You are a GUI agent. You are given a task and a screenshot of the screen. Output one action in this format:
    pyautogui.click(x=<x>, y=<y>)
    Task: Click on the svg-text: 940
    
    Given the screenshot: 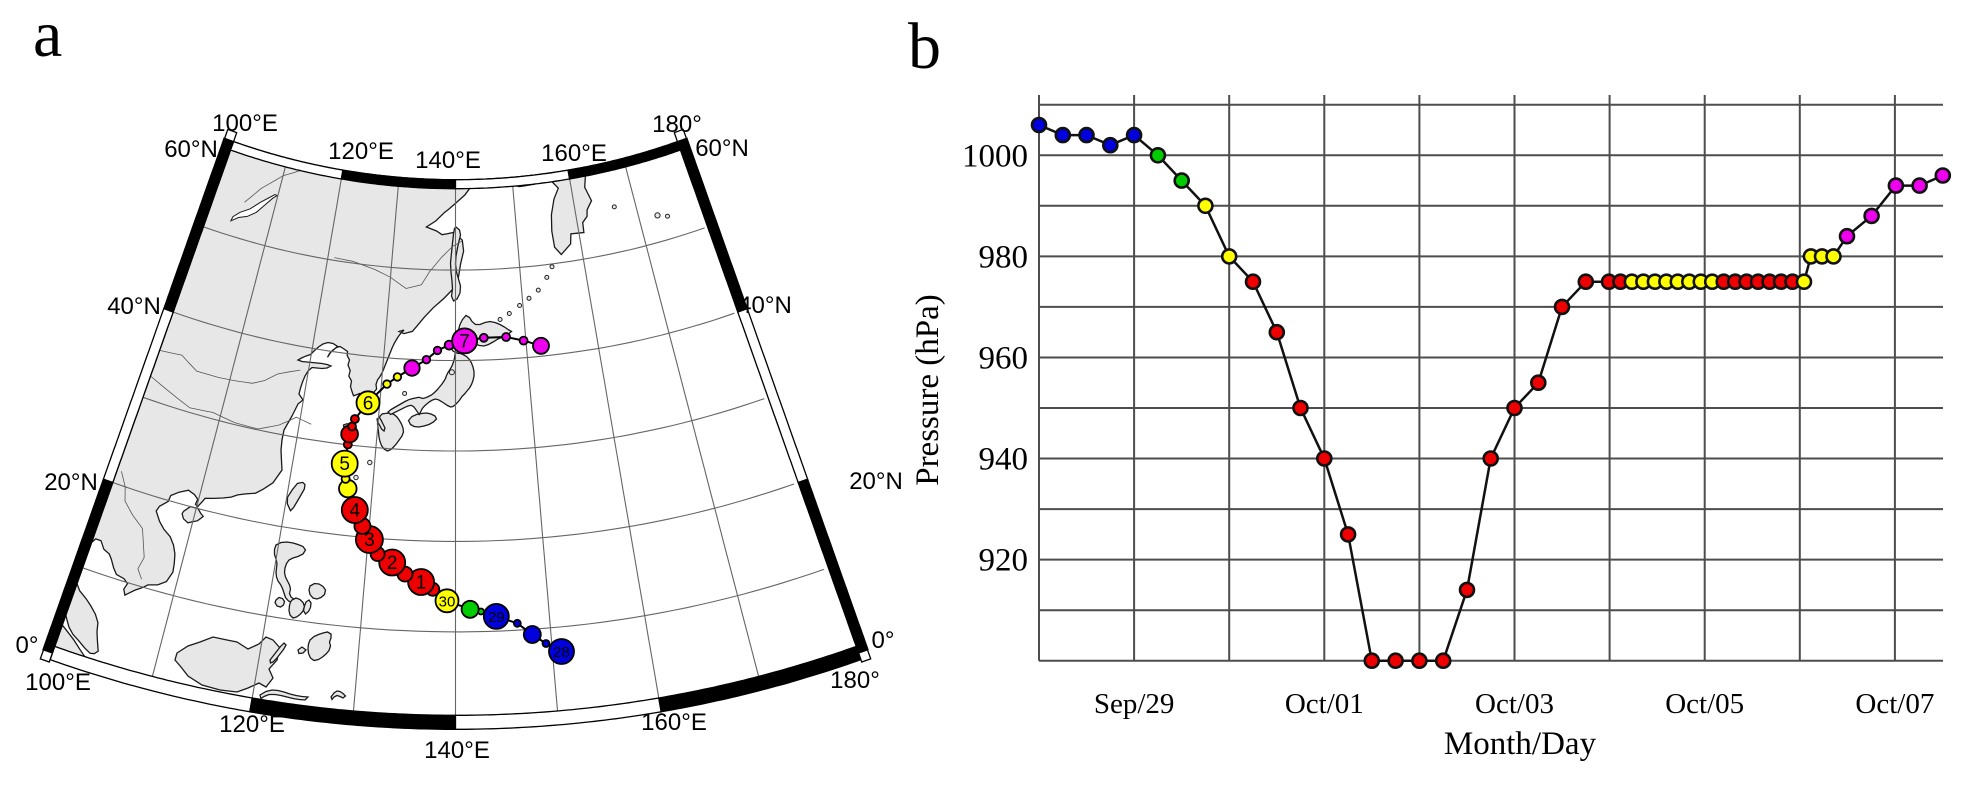 What is the action you would take?
    pyautogui.click(x=1004, y=460)
    